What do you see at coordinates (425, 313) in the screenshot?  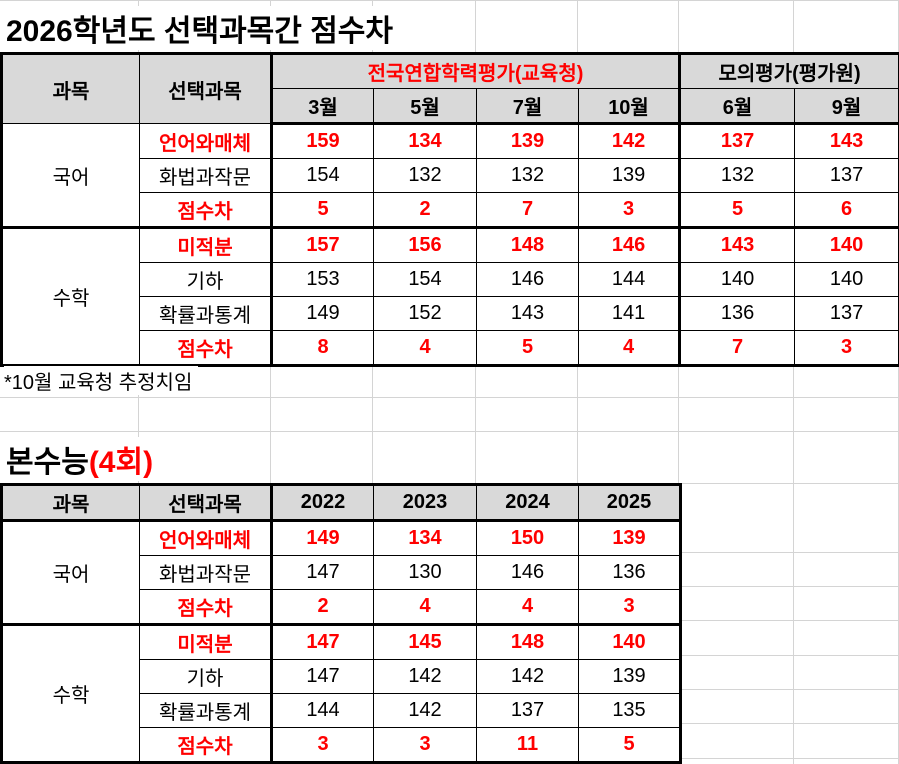 I see `score-cell: 152` at bounding box center [425, 313].